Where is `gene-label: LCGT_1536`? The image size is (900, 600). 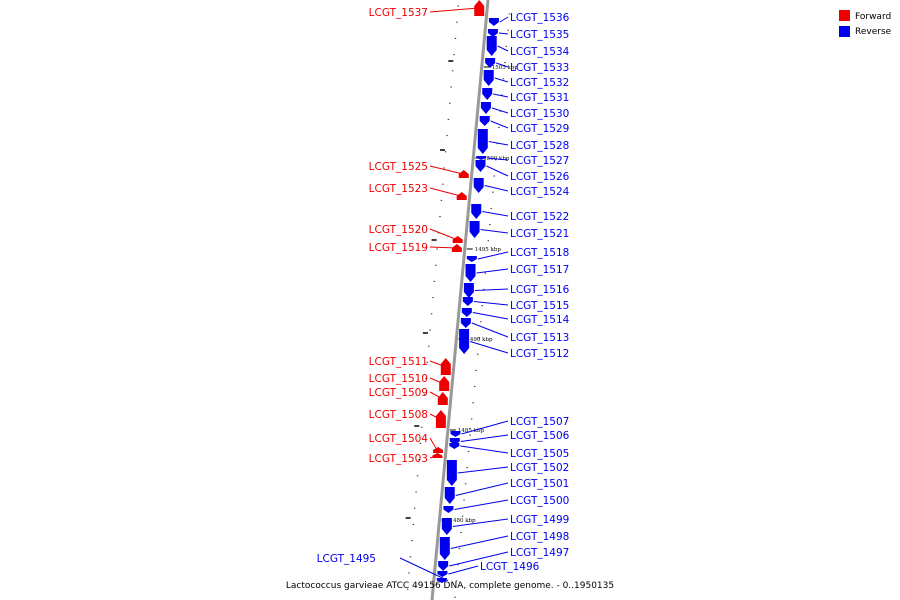 gene-label: LCGT_1536 is located at coordinates (540, 18).